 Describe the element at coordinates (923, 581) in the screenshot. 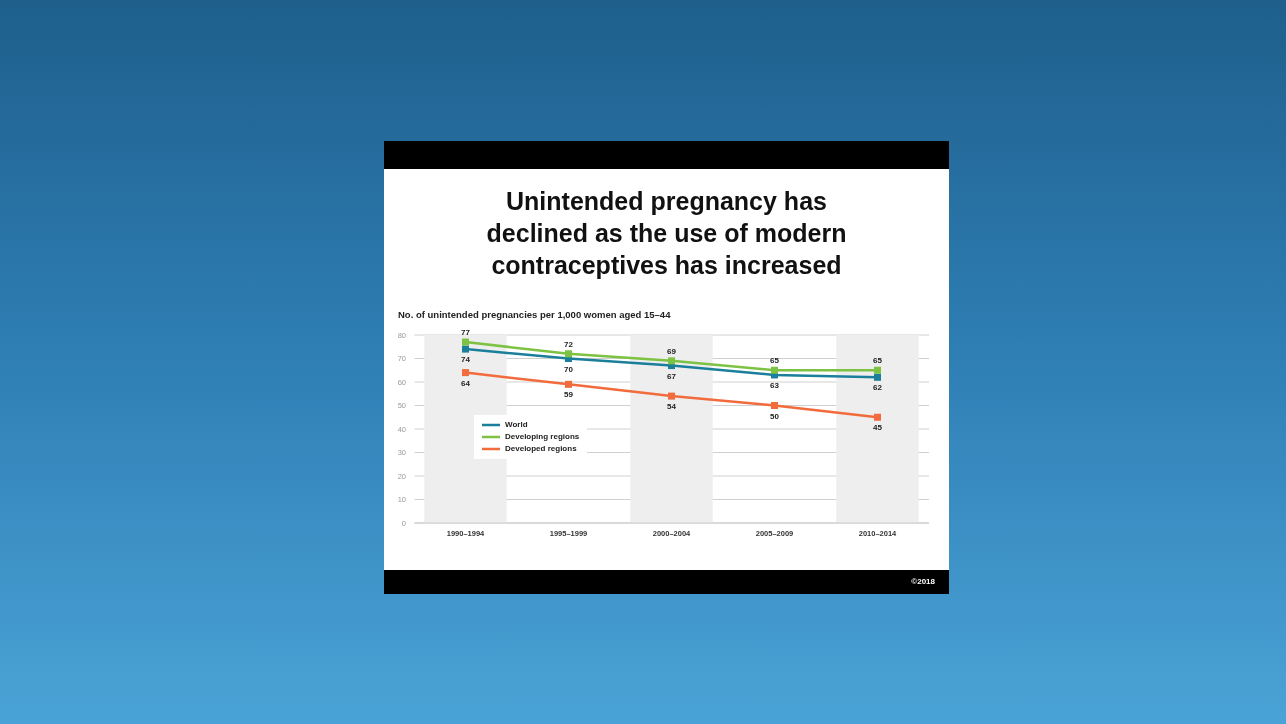

I see `text: ©2018` at that location.